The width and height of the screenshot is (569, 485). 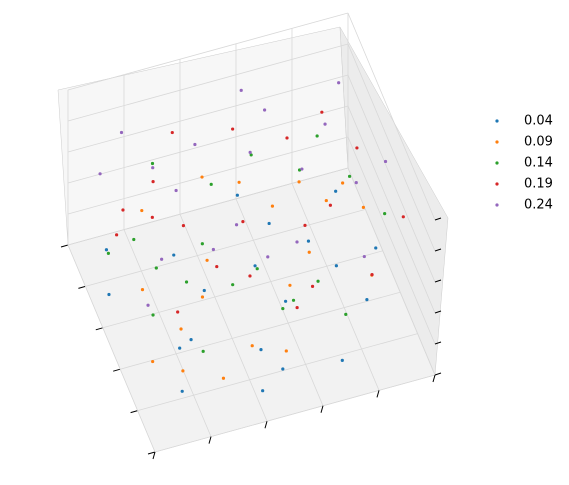 I want to click on legend: 0.04 0.09 0.14 0.19 0.24, so click(x=524, y=163).